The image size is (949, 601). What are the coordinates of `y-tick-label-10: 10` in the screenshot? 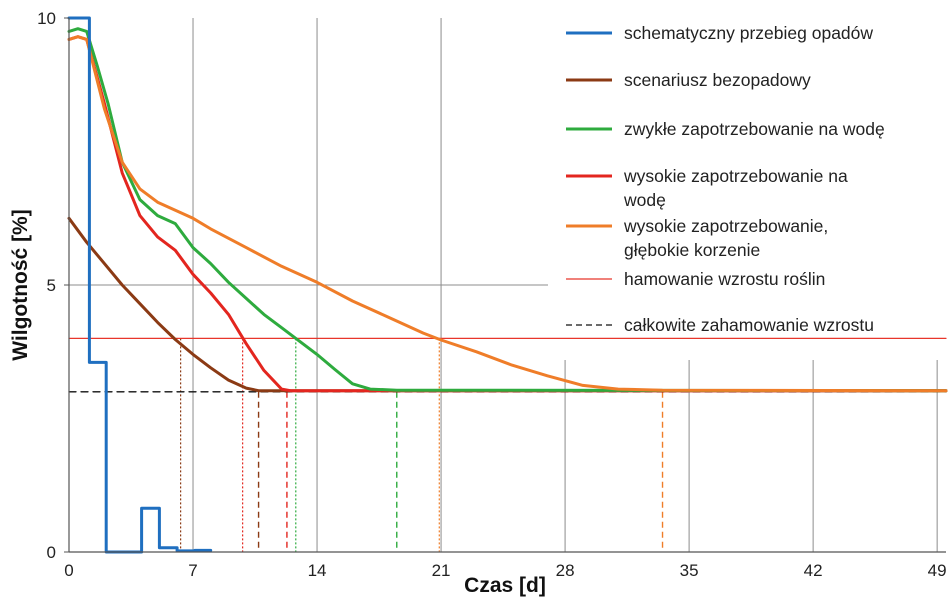 It's located at (46, 18).